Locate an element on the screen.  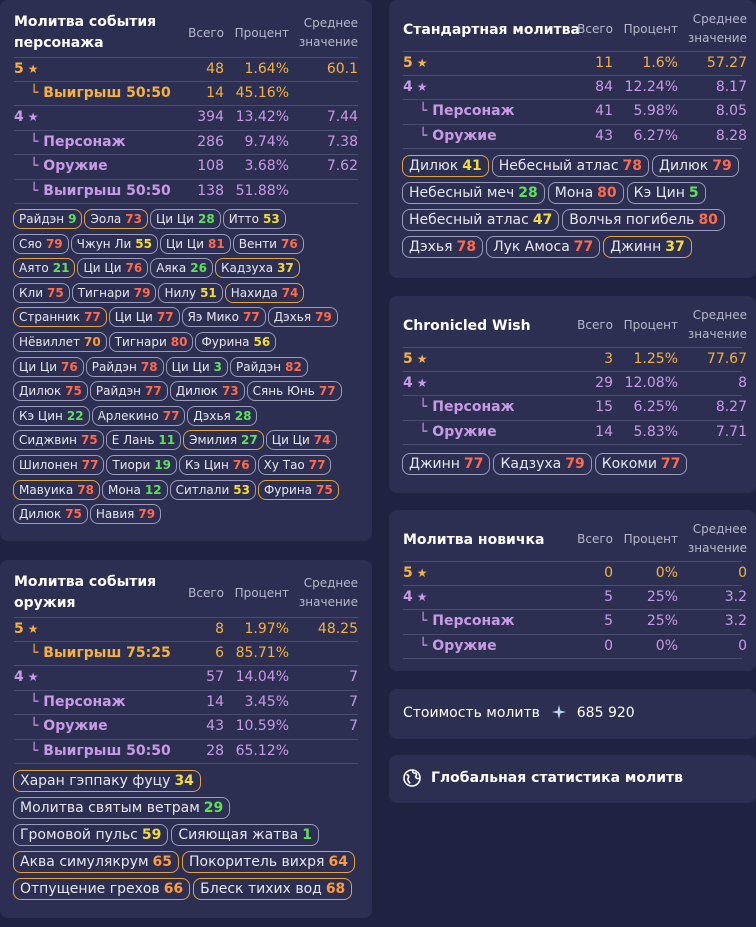
pull-pill: Шилонен 77 is located at coordinates (59, 464).